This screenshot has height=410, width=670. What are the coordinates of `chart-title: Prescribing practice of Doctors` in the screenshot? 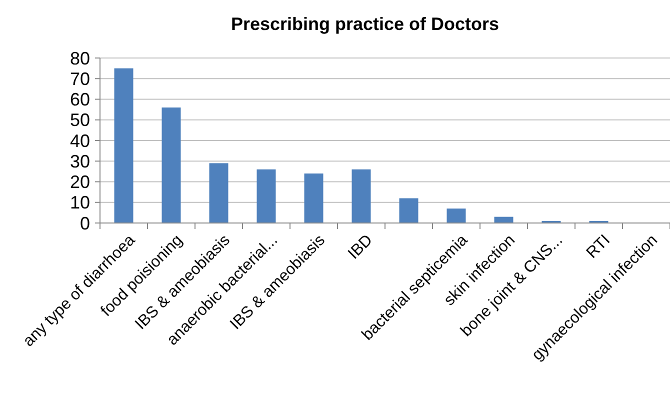 It's located at (365, 24).